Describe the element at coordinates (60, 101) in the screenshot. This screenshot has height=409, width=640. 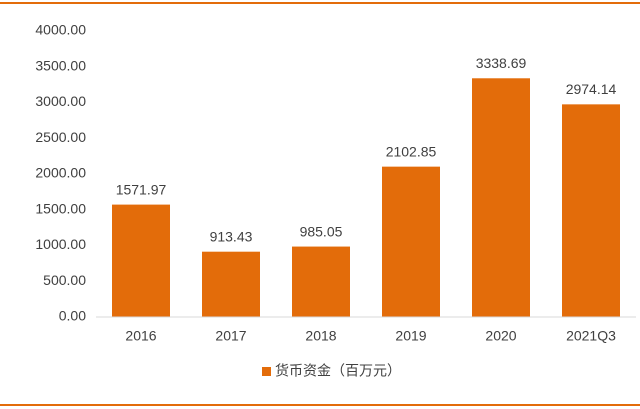
I see `y-tick-label: 3000.00` at that location.